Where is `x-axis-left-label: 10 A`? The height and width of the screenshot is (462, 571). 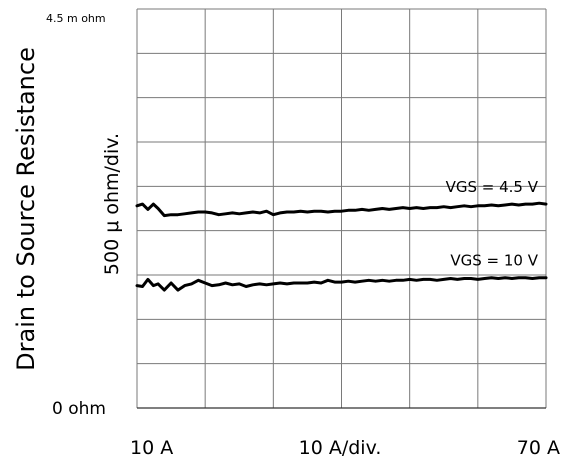 x-axis-left-label: 10 A is located at coordinates (151, 448).